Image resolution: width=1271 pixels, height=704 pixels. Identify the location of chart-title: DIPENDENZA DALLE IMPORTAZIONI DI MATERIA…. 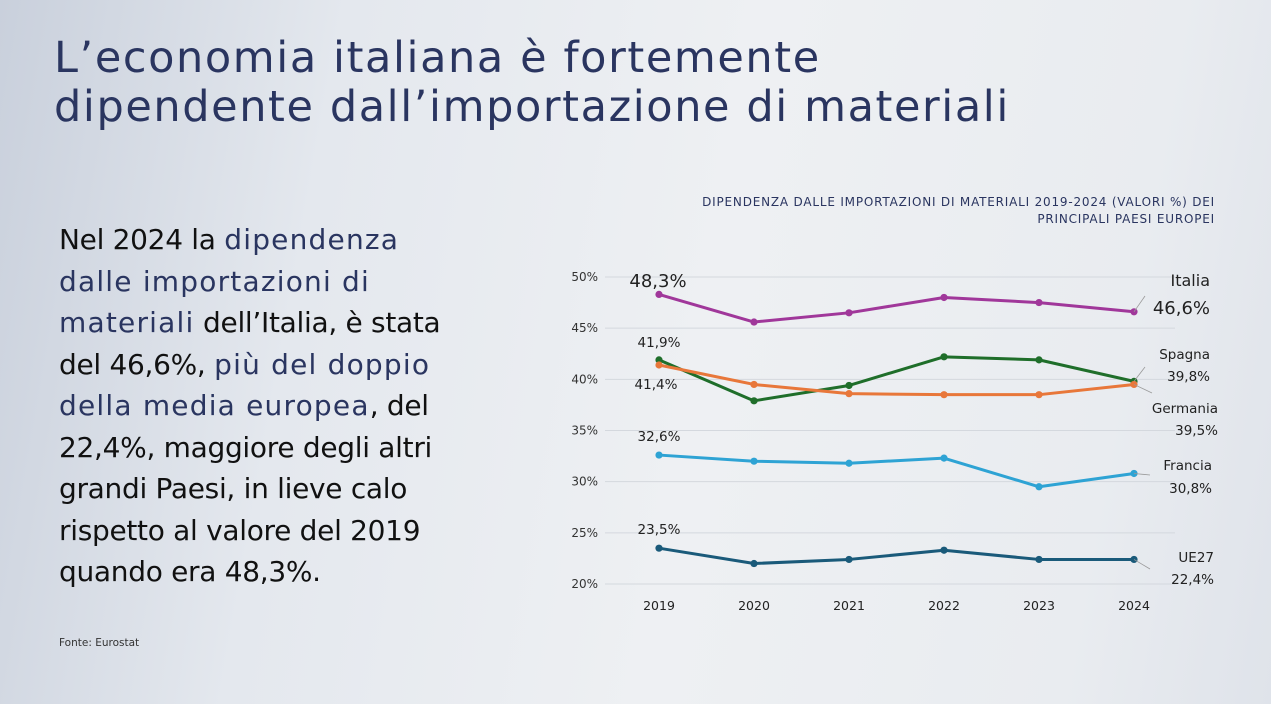
(958, 211).